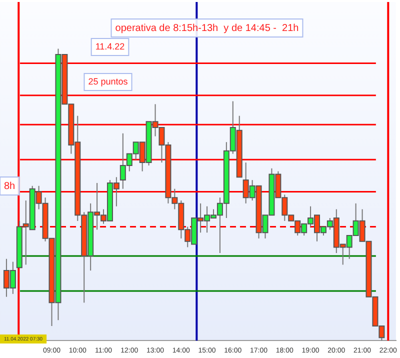 The height and width of the screenshot is (358, 400). What do you see at coordinates (10, 186) in the screenshot?
I see `annotation: 8h` at bounding box center [10, 186].